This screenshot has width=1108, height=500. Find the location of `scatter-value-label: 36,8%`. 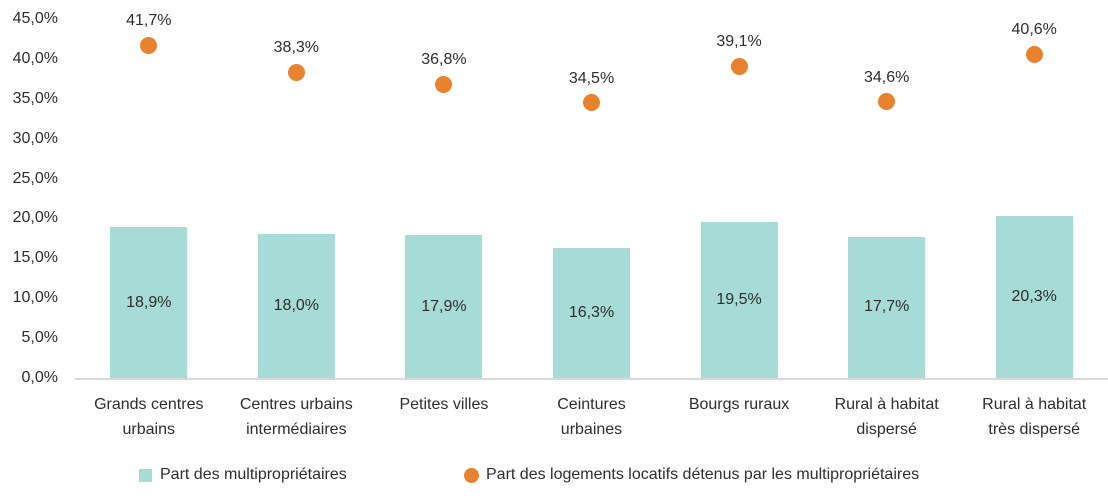

scatter-value-label: 36,8% is located at coordinates (444, 60).